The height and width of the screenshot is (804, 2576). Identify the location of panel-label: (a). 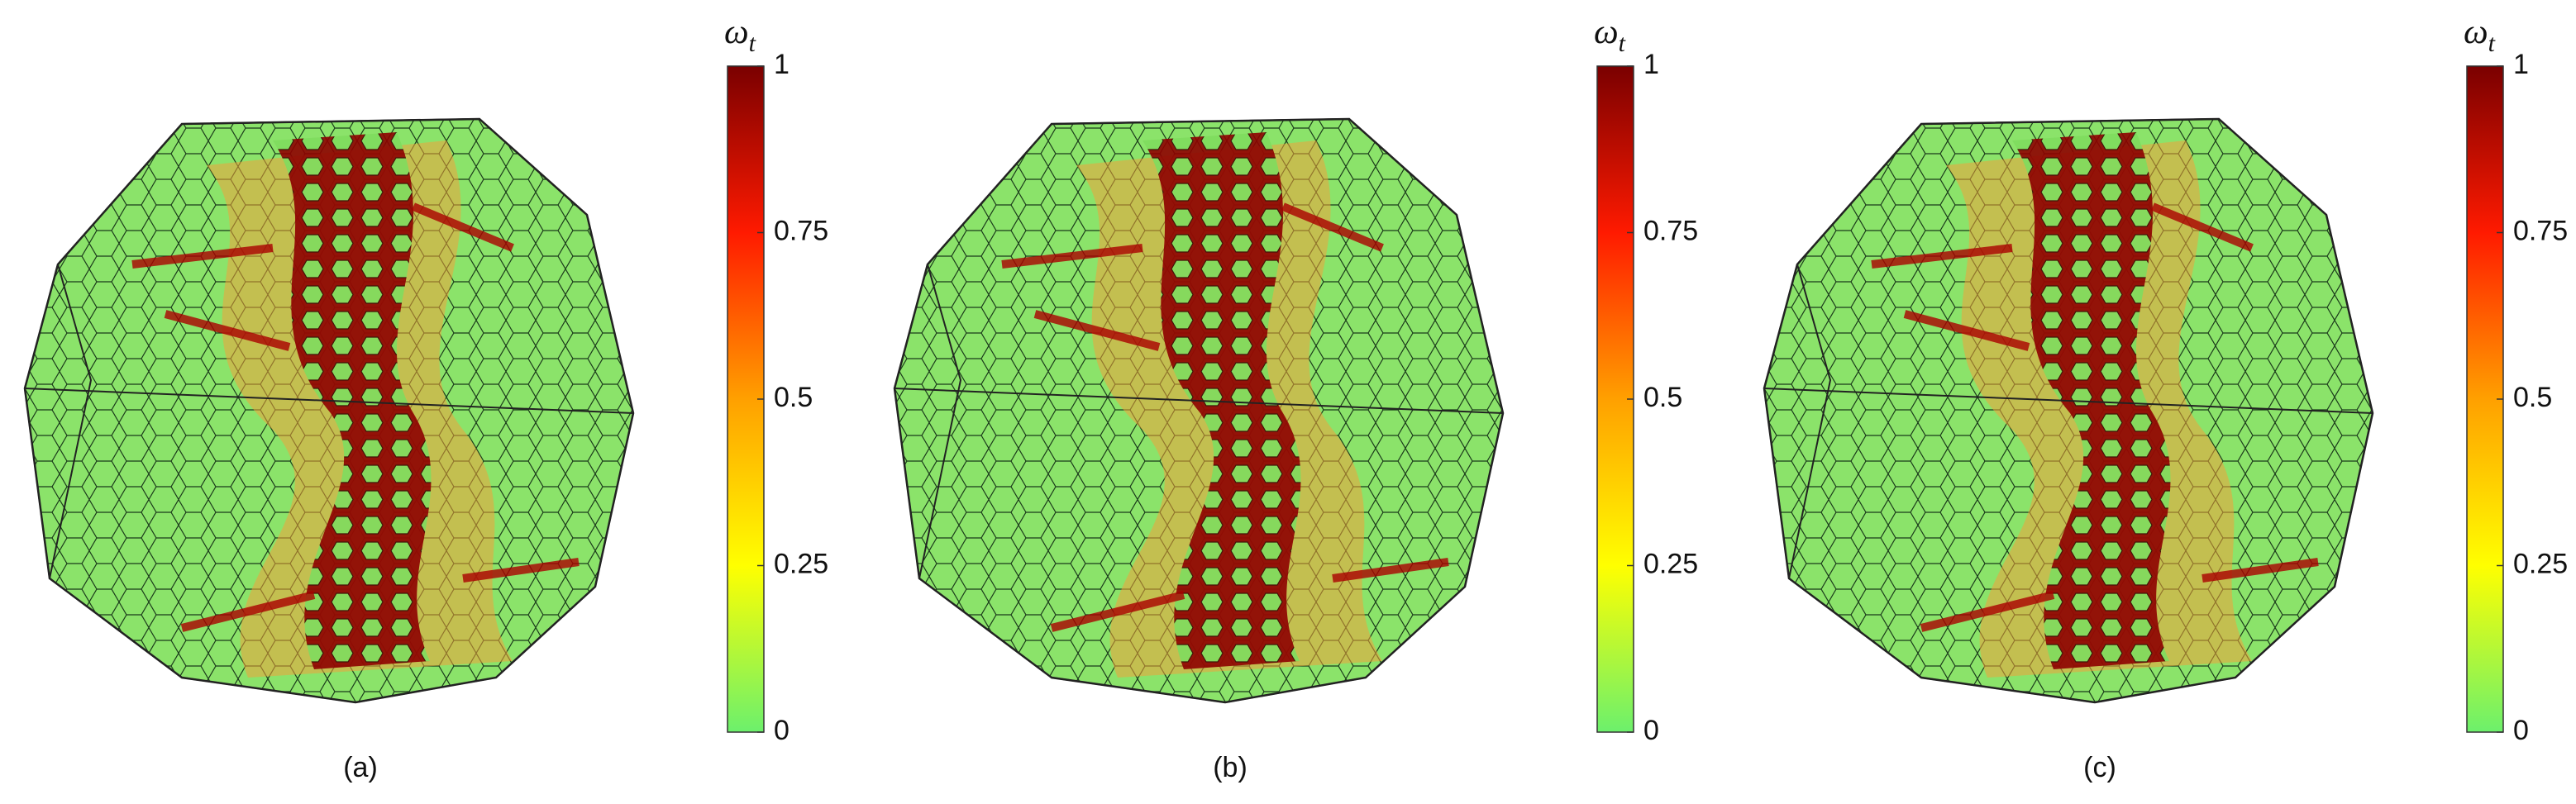
(360, 767).